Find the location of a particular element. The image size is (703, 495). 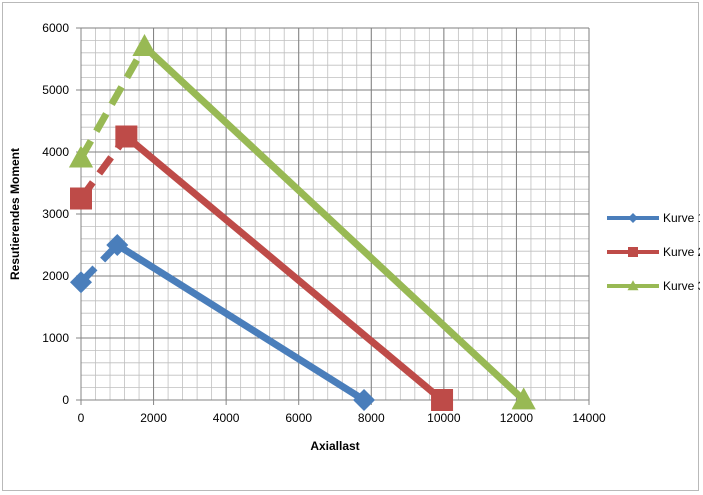

y-tick-label: 0 is located at coordinates (65, 400).